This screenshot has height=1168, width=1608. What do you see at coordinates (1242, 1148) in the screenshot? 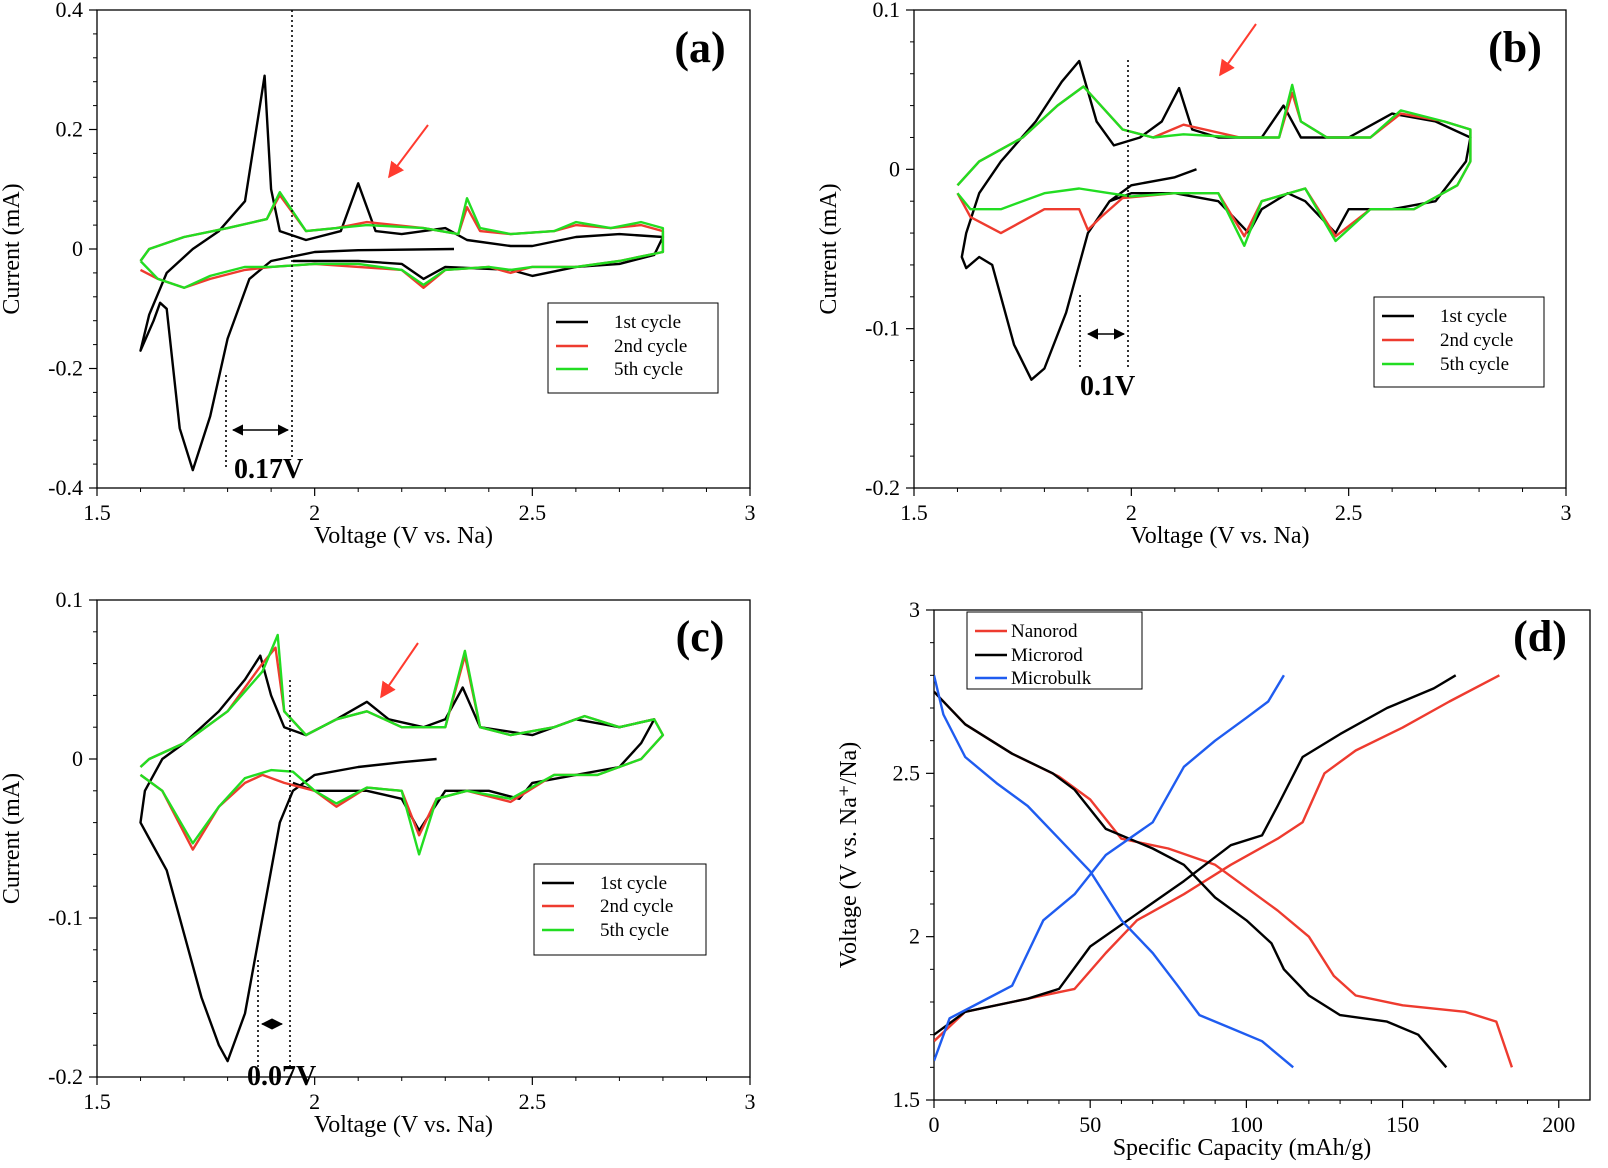
I see `x-axis-label: Specific Capacity (mAh/g)` at bounding box center [1242, 1148].